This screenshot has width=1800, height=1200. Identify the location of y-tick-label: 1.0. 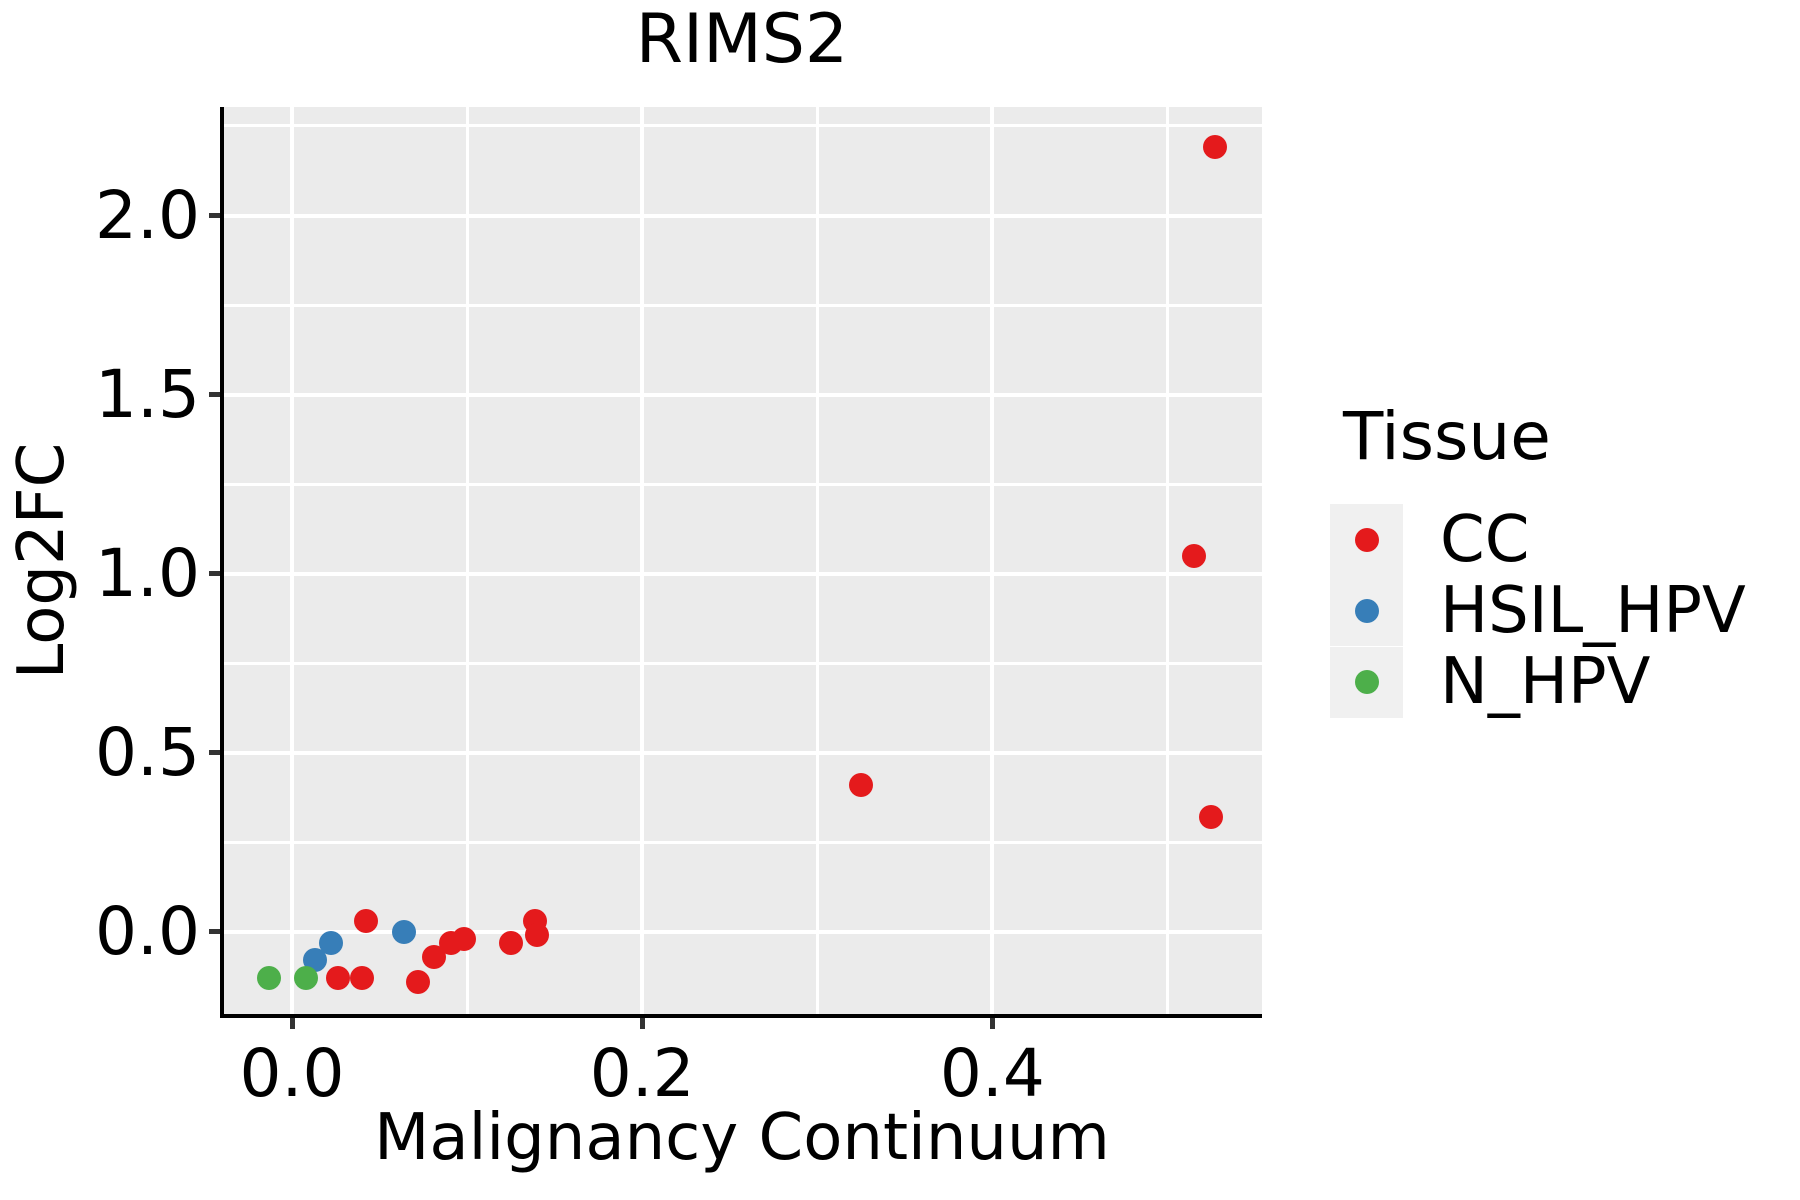
(147, 573).